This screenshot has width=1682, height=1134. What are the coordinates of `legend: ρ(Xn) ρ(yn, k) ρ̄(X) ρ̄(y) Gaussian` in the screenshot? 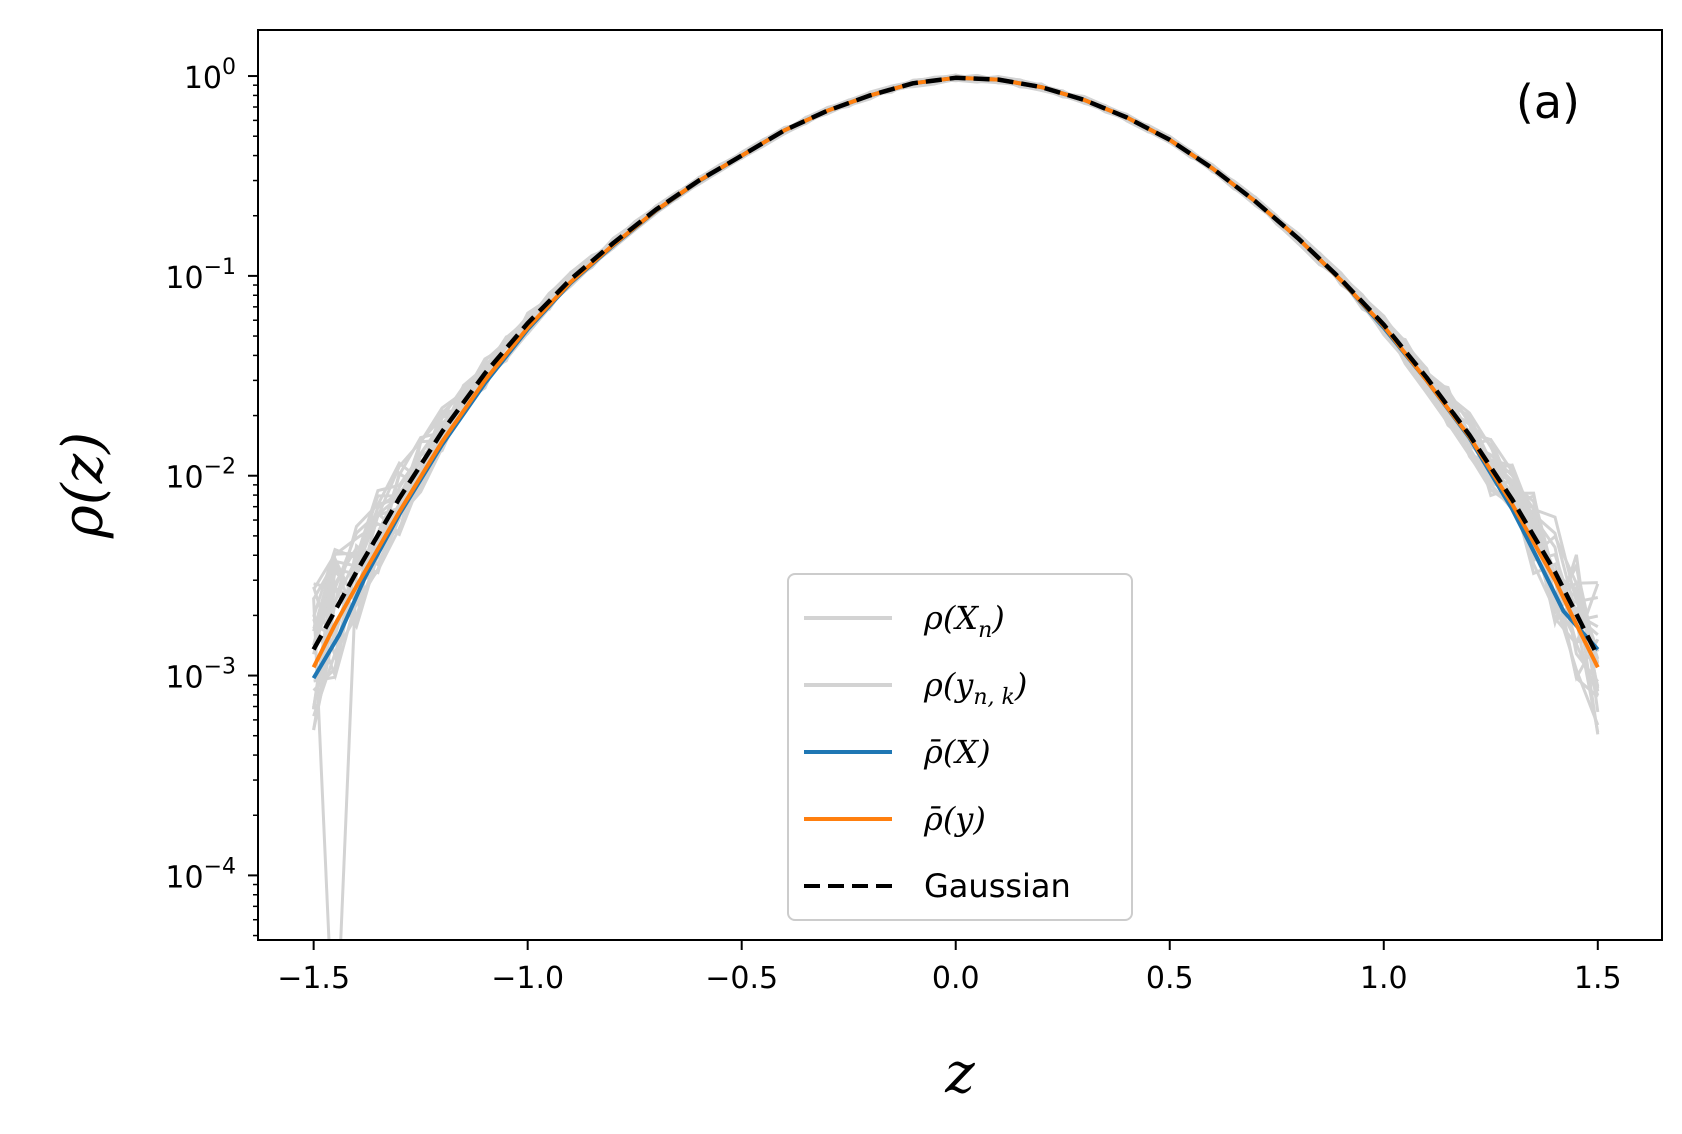 It's located at (960, 747).